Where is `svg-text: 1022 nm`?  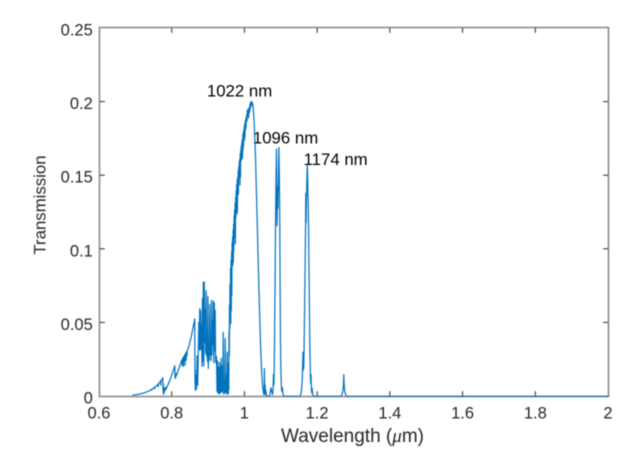
svg-text: 1022 nm is located at coordinates (239, 91).